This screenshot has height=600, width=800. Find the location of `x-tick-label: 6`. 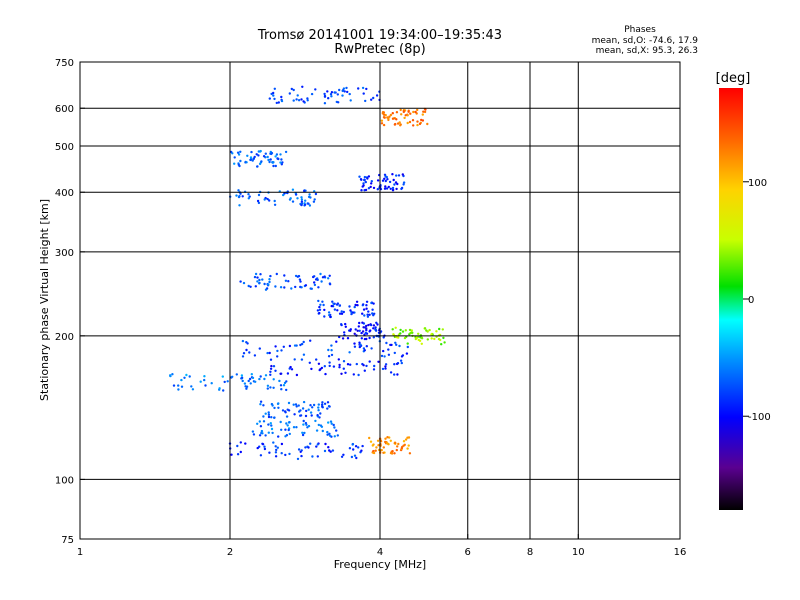

x-tick-label: 6 is located at coordinates (468, 552).